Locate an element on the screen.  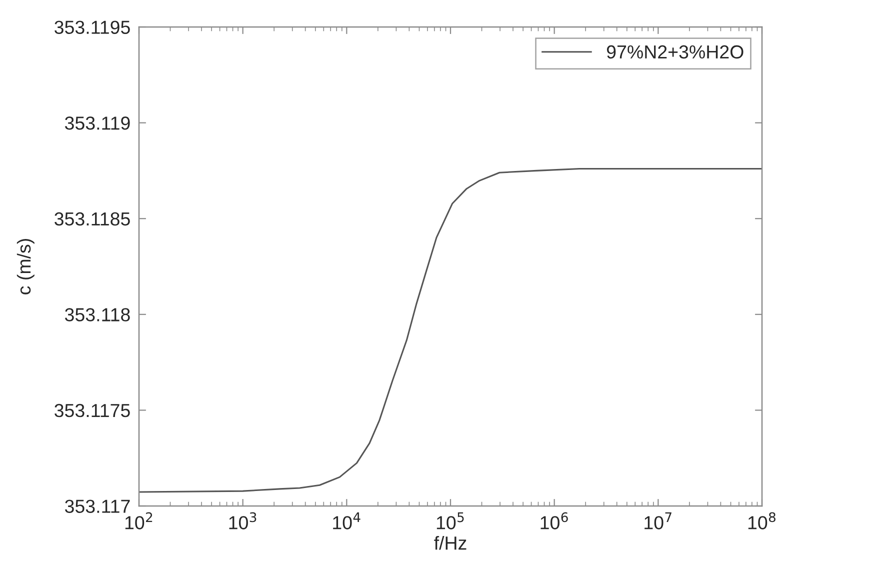
y-tick-label: 353.1185 is located at coordinates (92, 219).